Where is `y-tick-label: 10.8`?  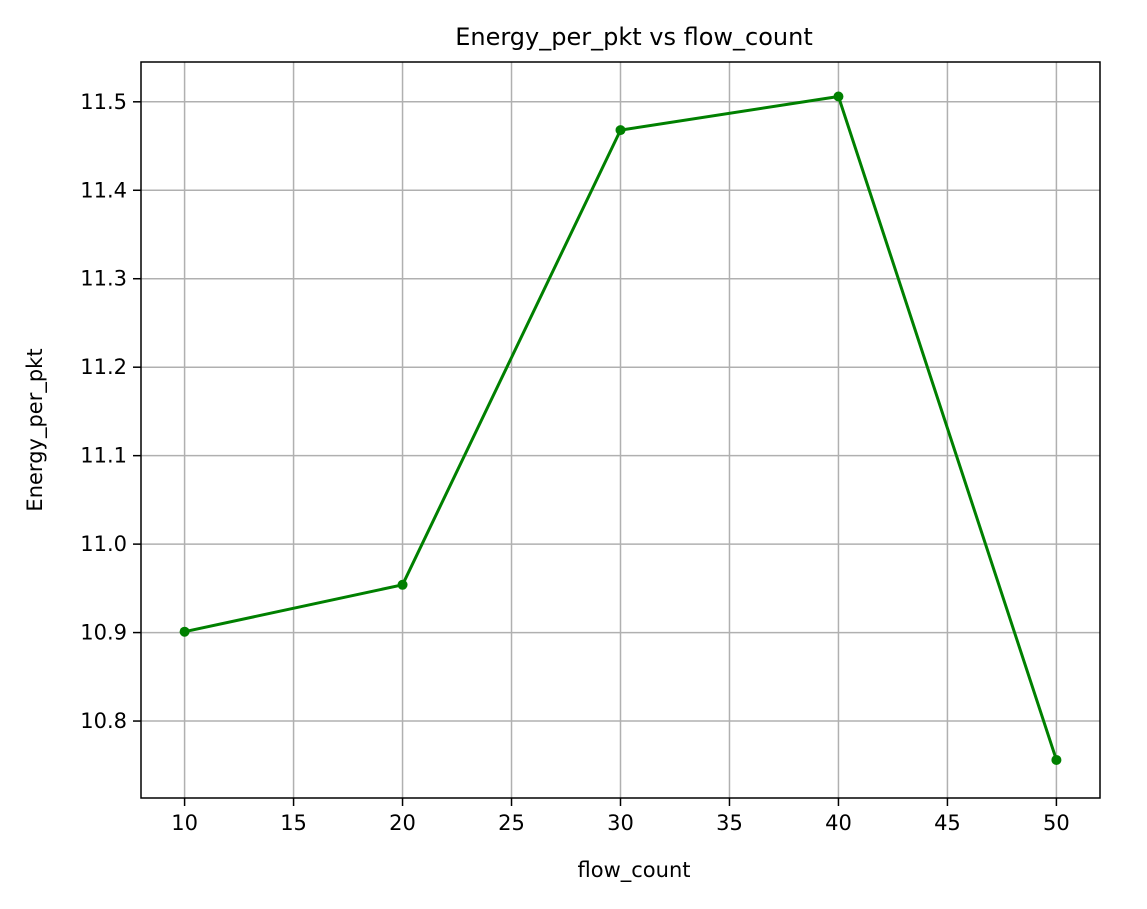
y-tick-label: 10.8 is located at coordinates (103, 721).